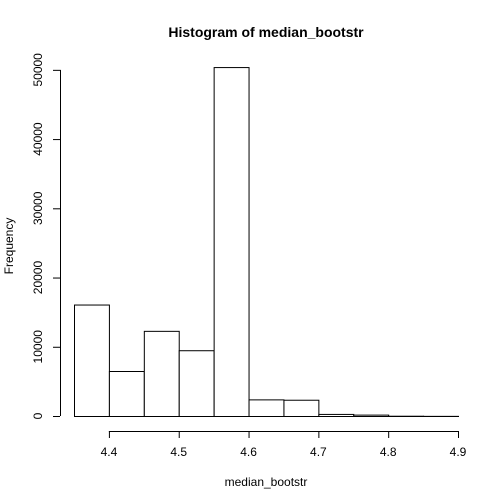  I want to click on x-tick-label: 4.4, so click(109, 452).